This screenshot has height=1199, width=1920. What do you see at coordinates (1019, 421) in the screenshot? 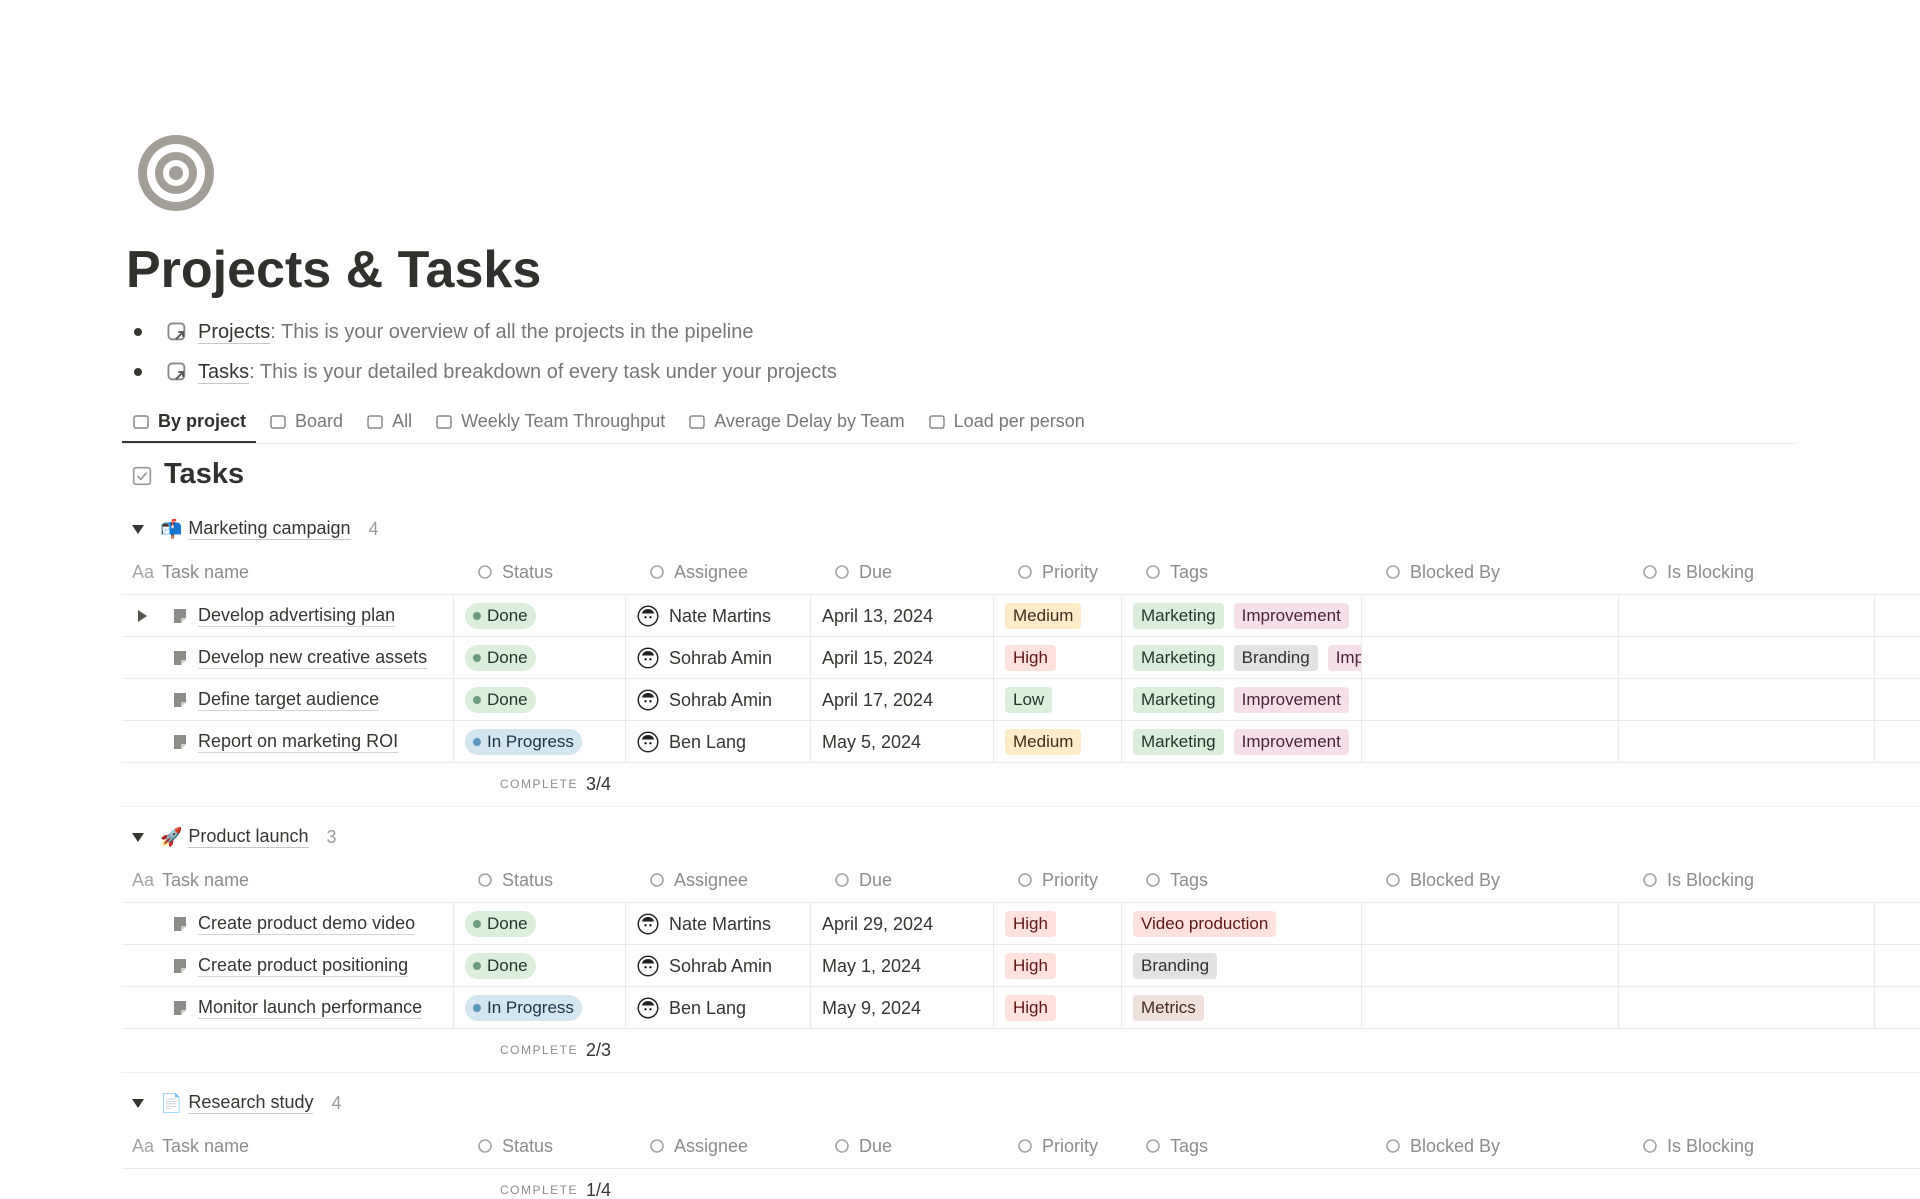
I see `tab-label: Load per person` at bounding box center [1019, 421].